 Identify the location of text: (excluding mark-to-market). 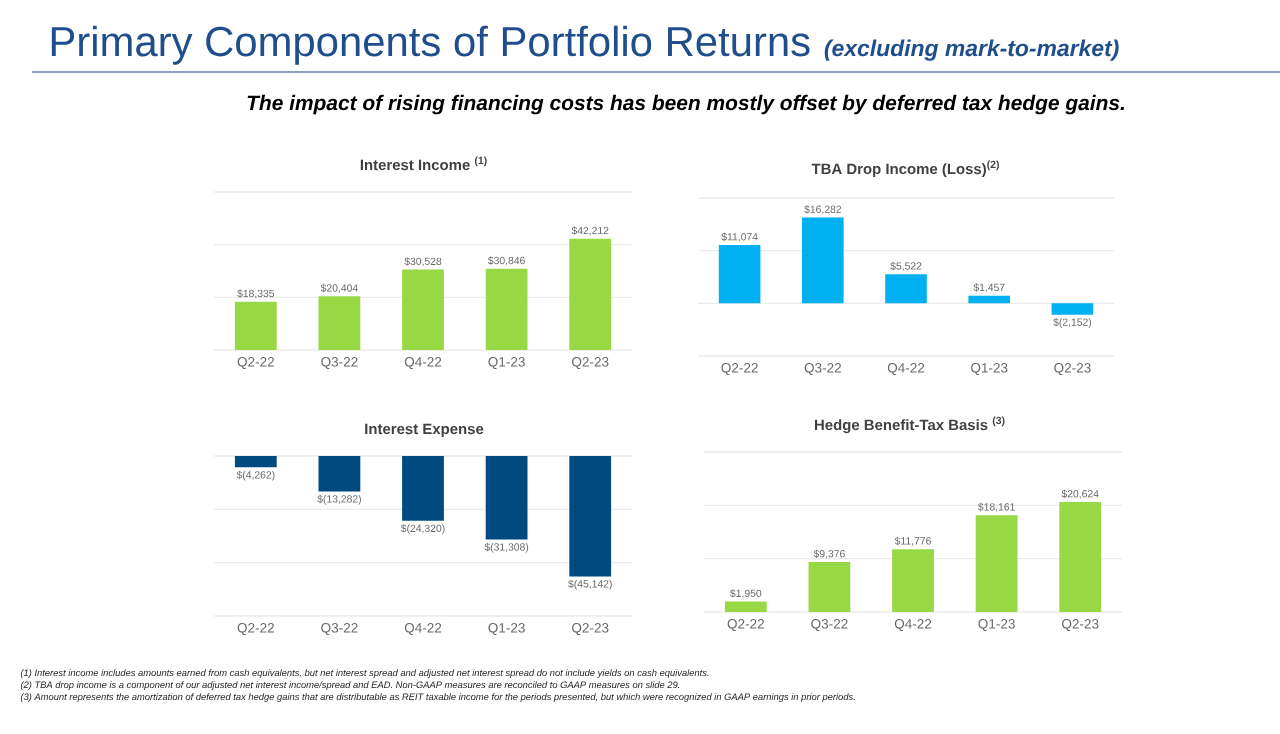
(971, 50).